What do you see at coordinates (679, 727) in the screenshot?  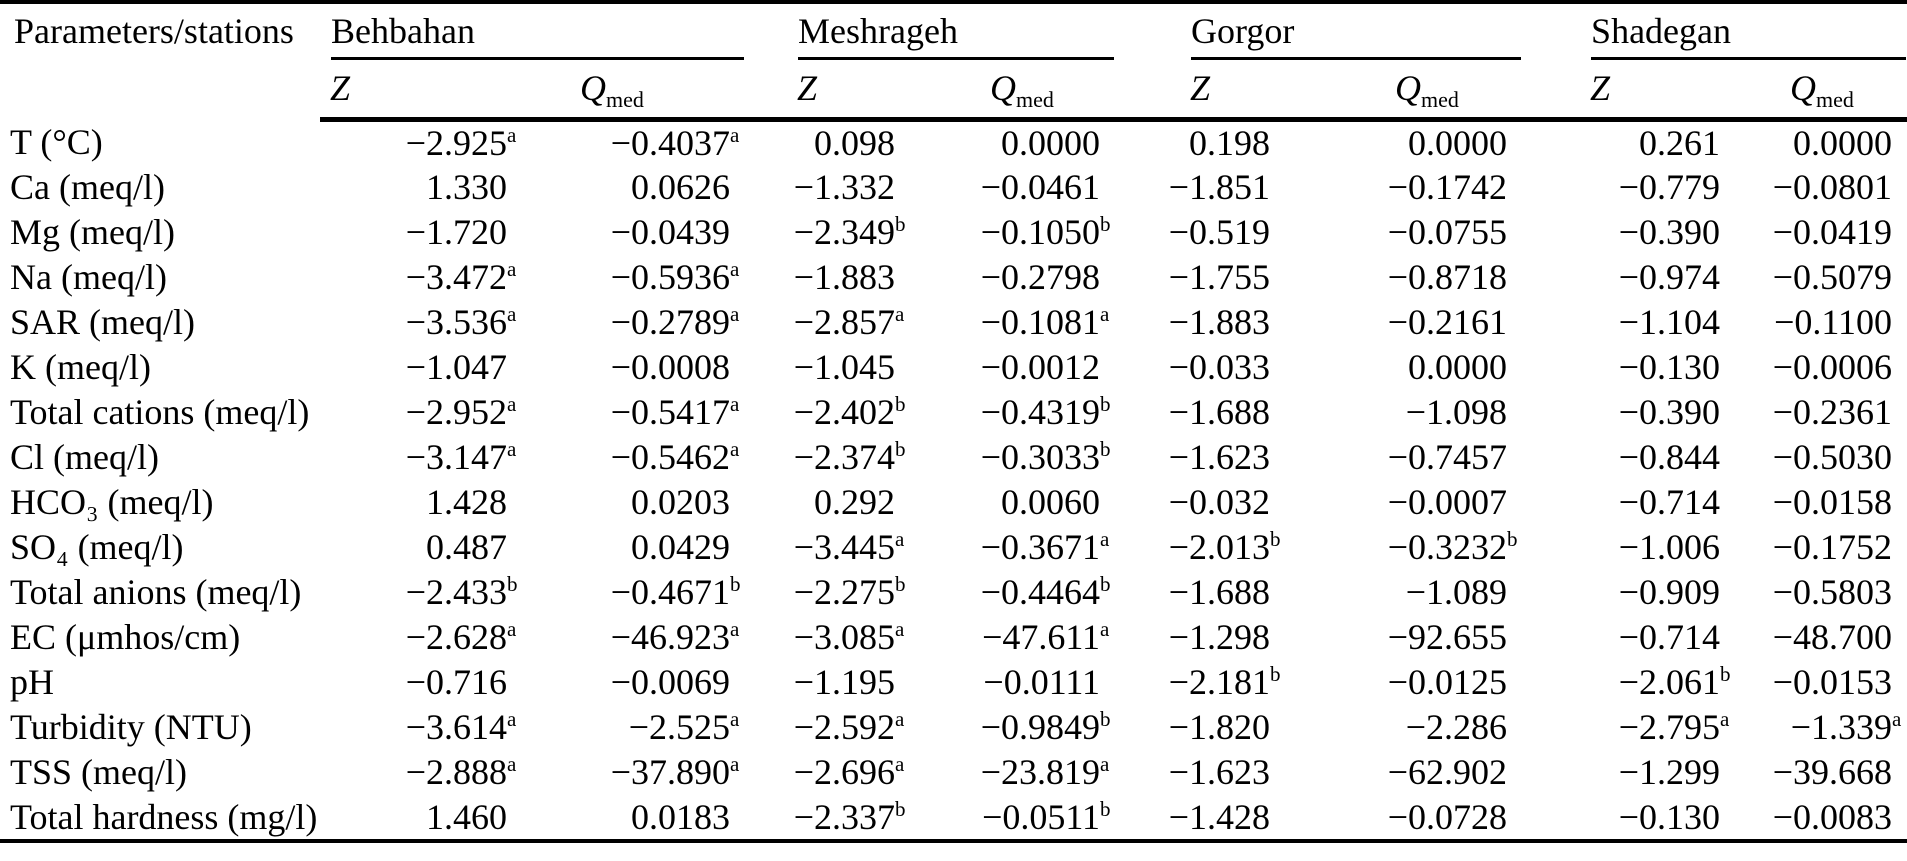 I see `statistic-value: −2.525` at bounding box center [679, 727].